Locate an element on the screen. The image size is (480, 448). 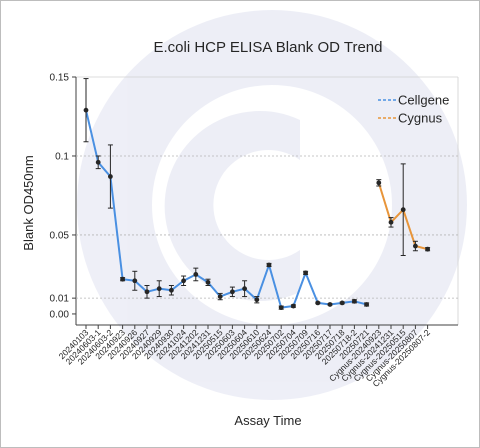
chart-title: E.coli HCP ELISA Blank OD Trend is located at coordinates (268, 47).